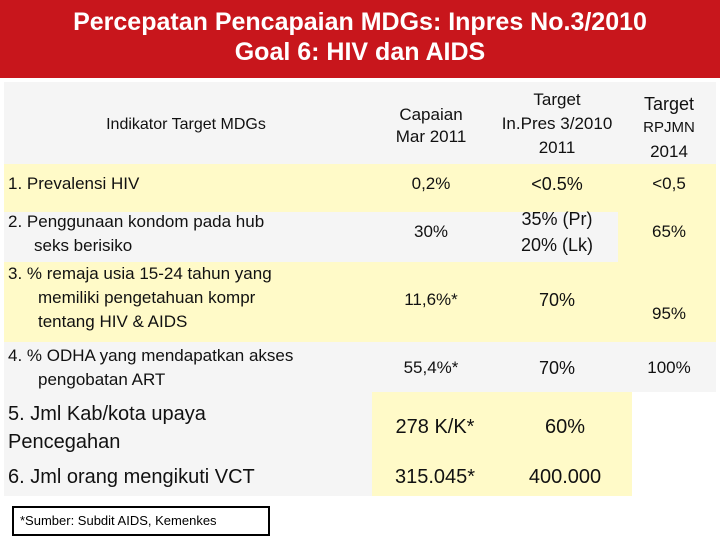  I want to click on header-inpres-line2: In.Pres 3/2010, so click(557, 123).